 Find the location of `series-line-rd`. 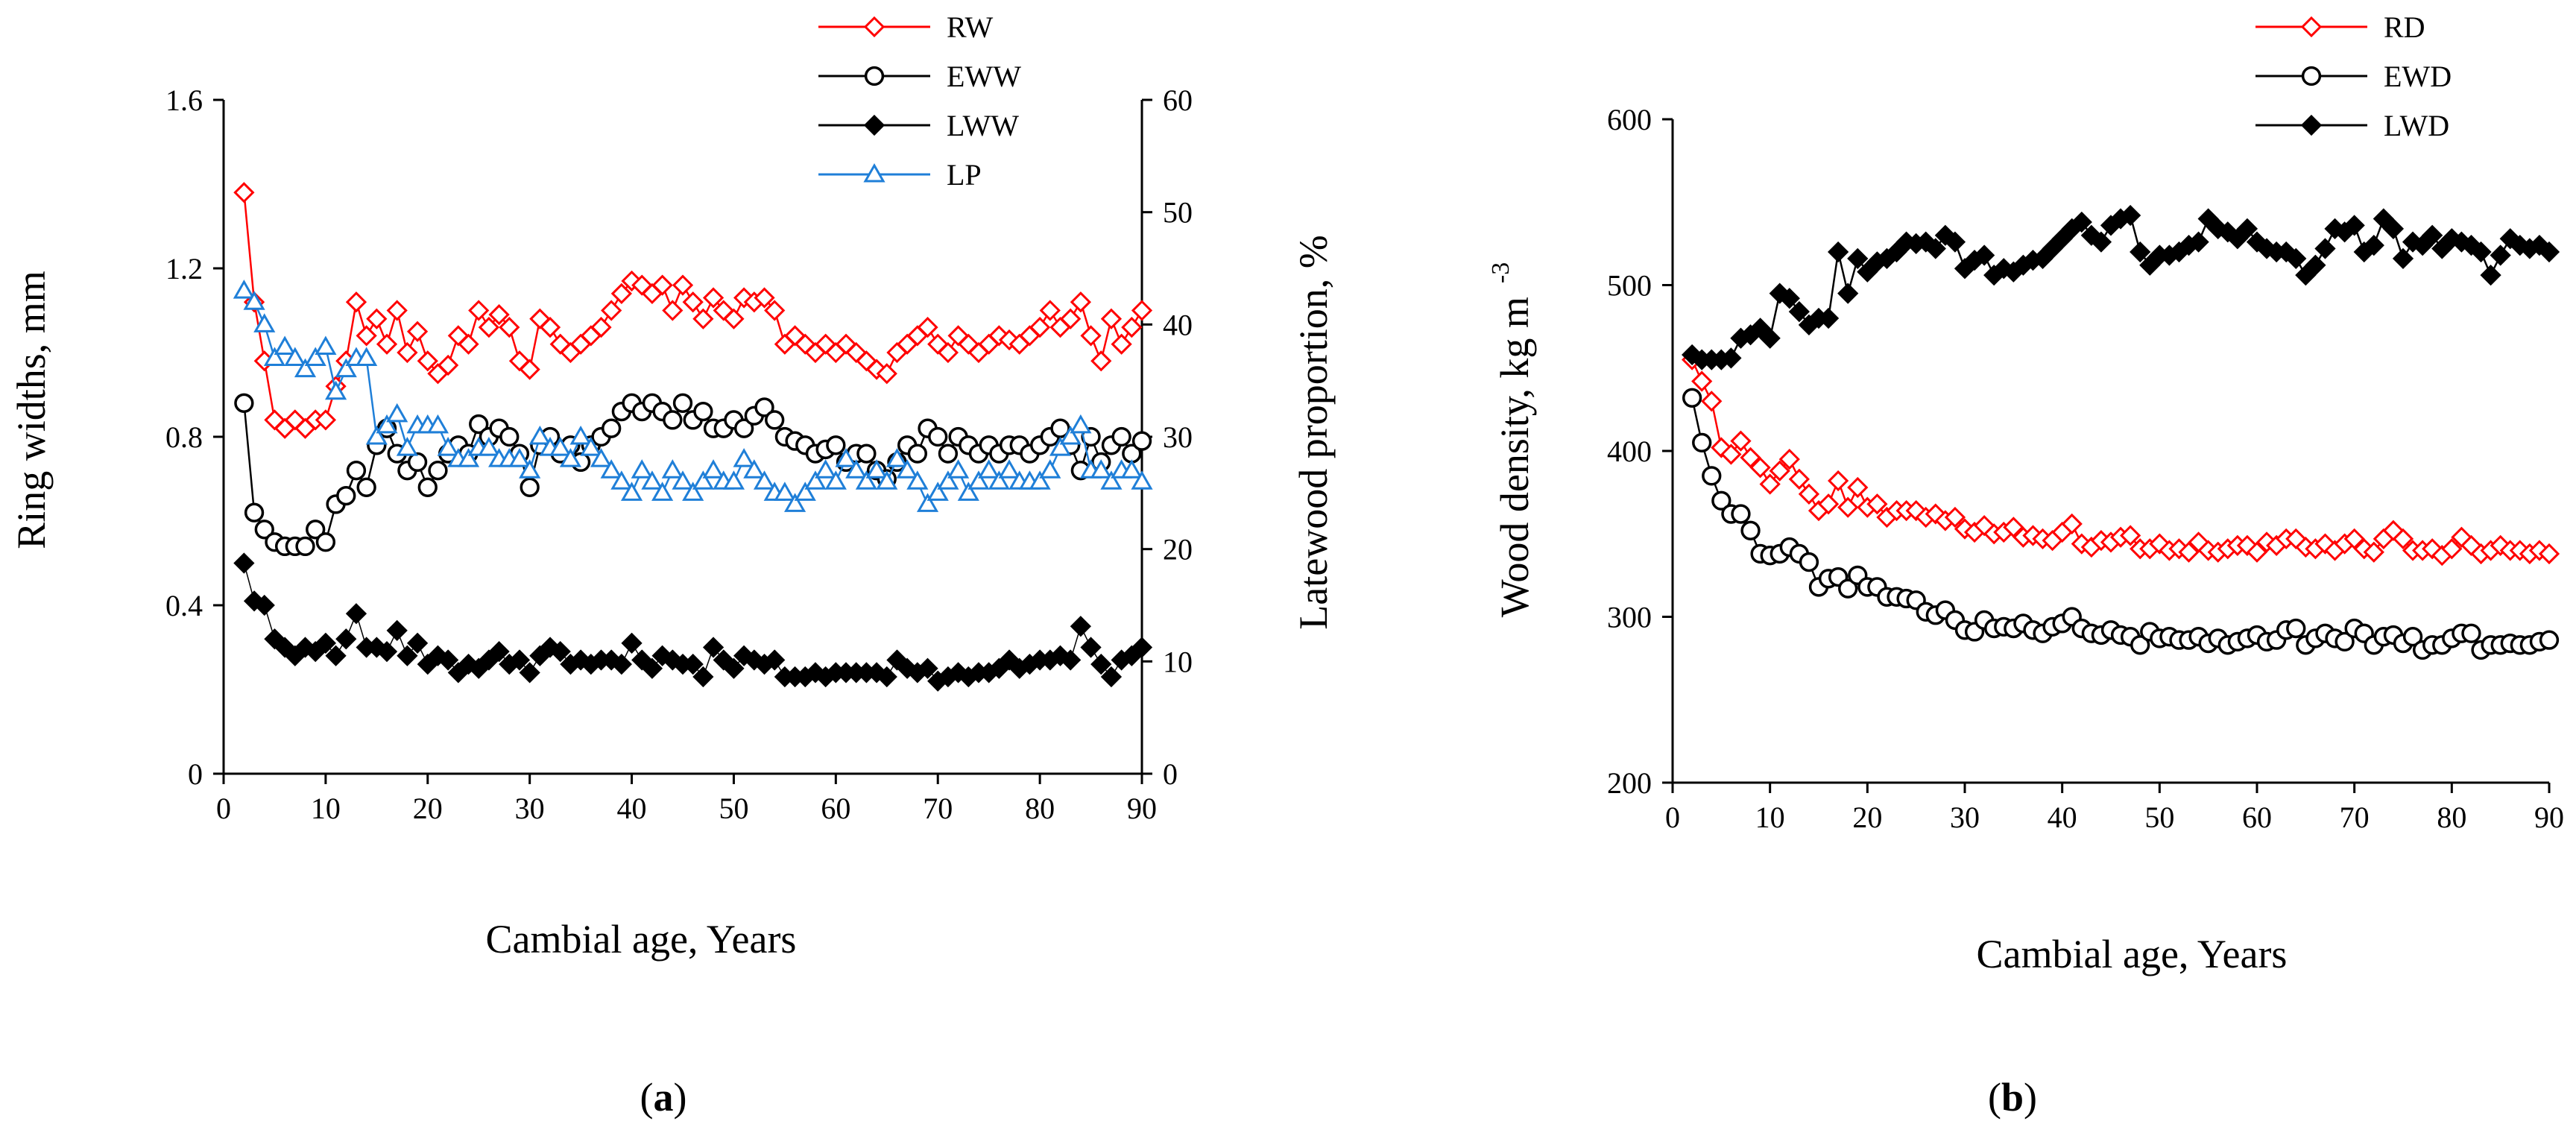

series-line-rd is located at coordinates (2120, 458).